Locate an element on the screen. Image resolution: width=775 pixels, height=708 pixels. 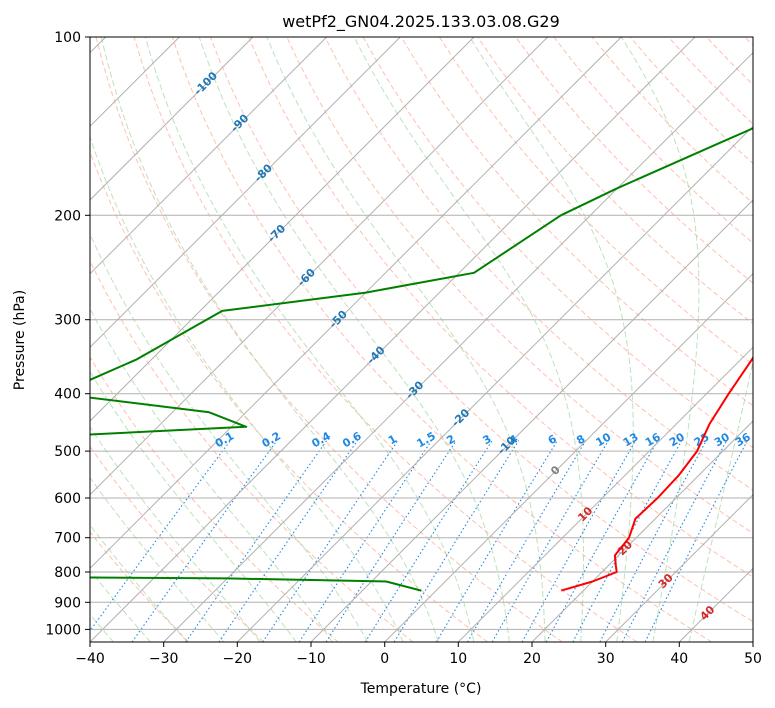
x-tick-label: 20 is located at coordinates (532, 659).